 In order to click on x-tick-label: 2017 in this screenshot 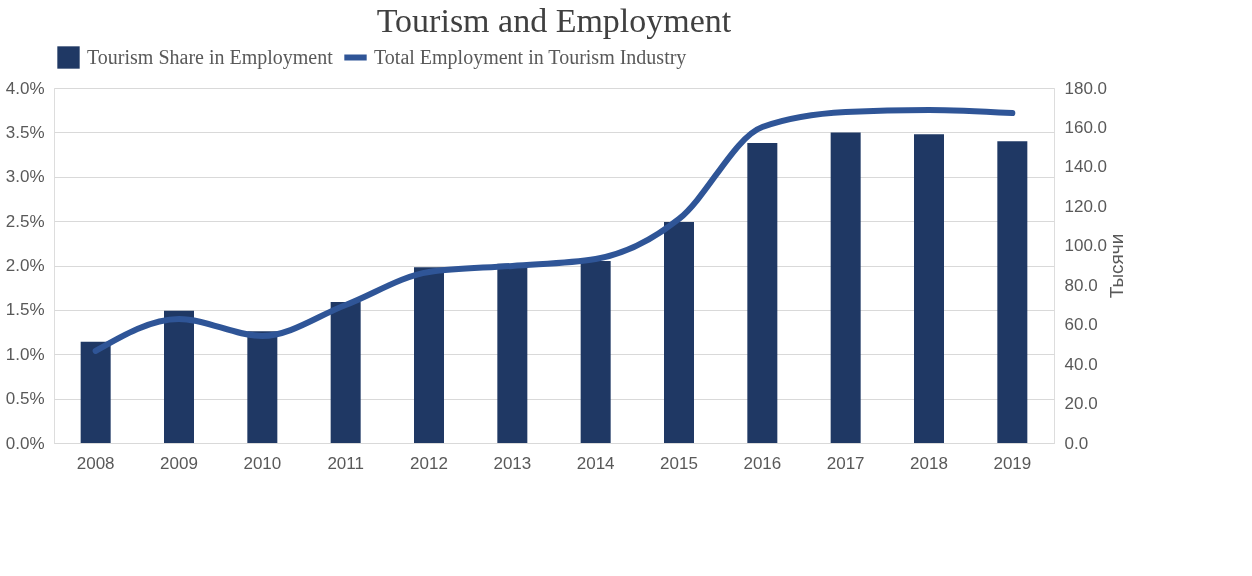, I will do `click(845, 463)`.